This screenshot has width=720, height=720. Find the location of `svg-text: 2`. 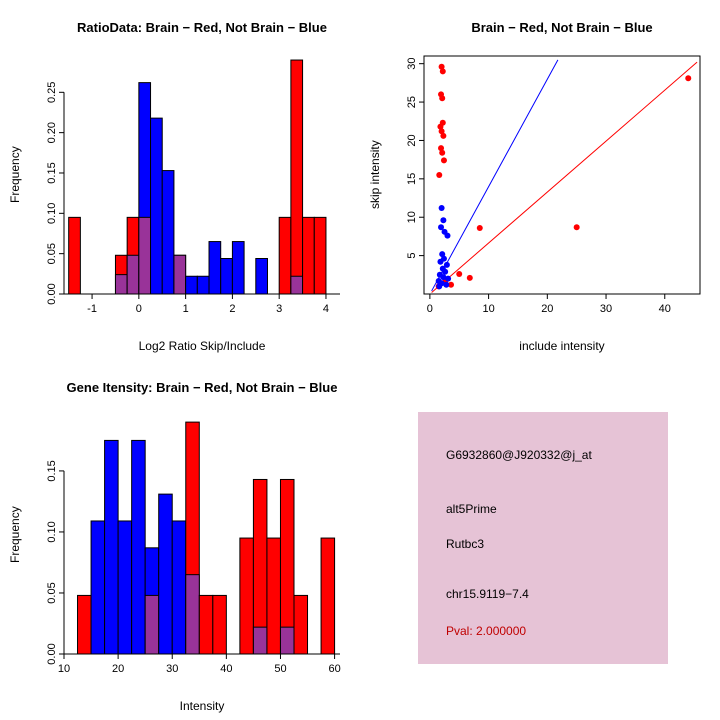

svg-text: 2 is located at coordinates (232, 309).